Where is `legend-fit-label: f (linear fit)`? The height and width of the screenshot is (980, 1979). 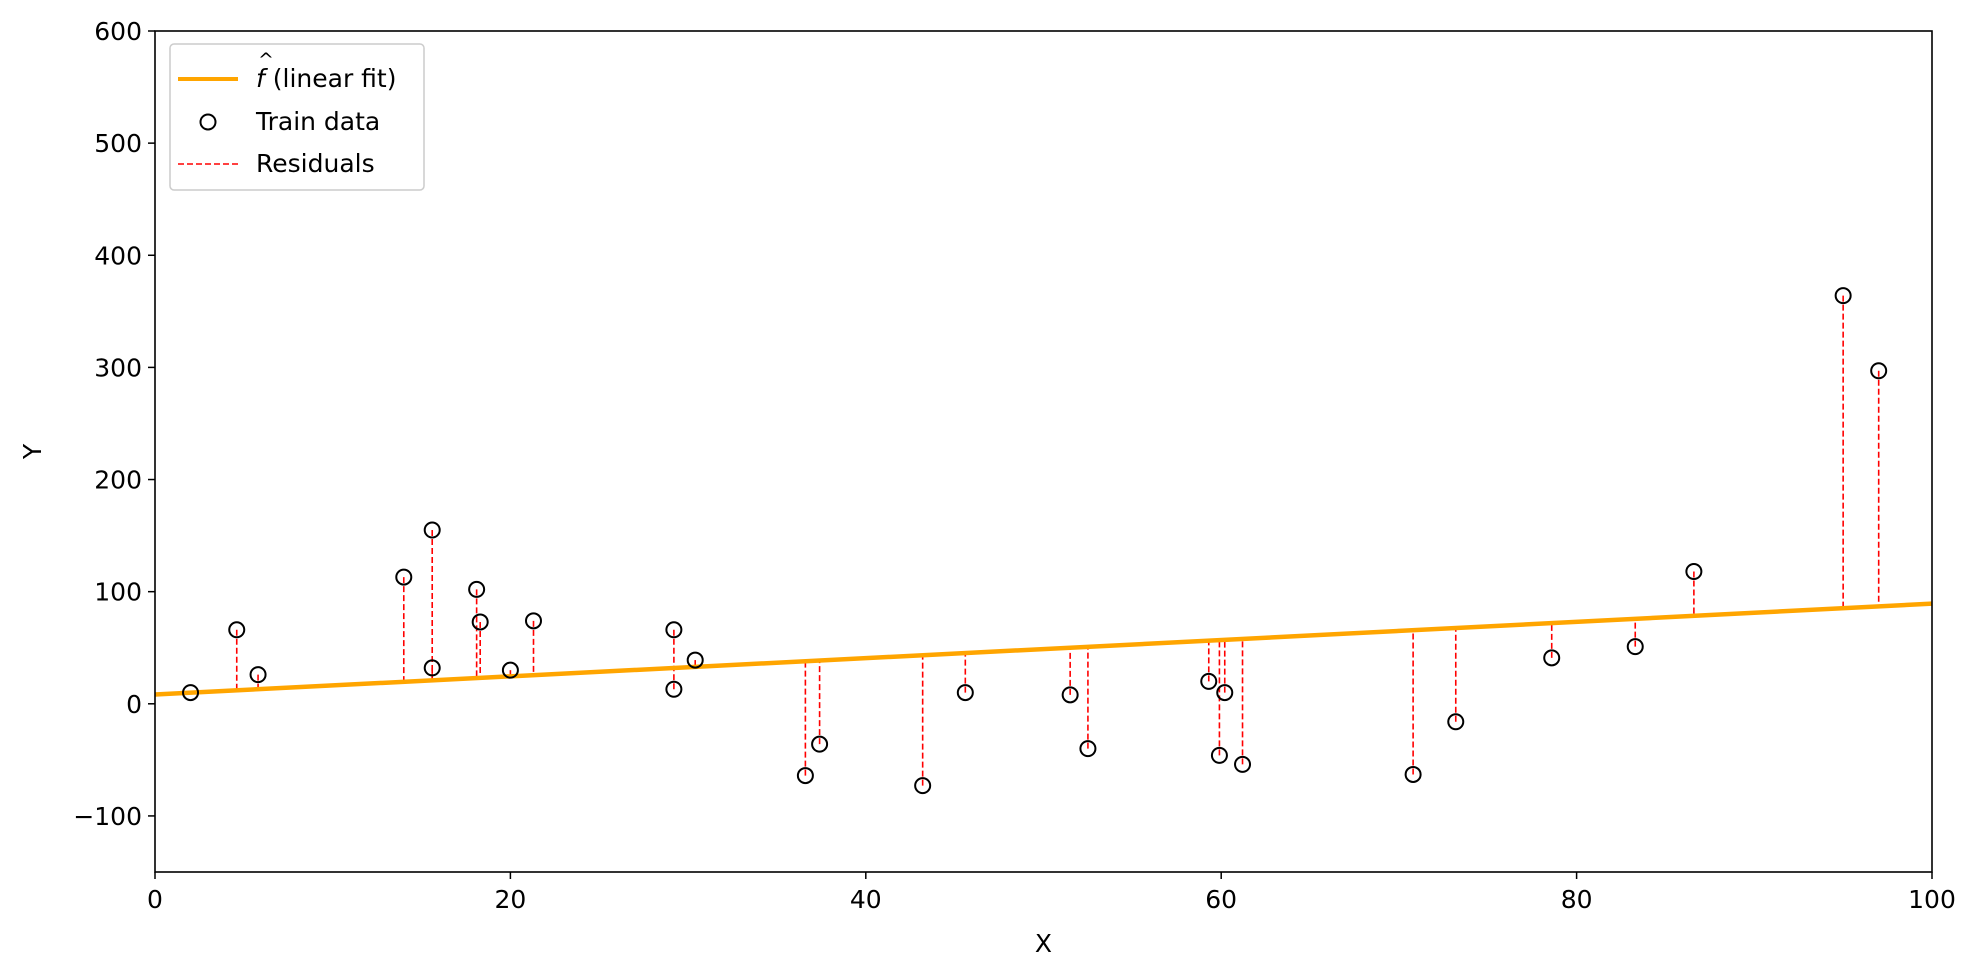
legend-fit-label: f (linear fit) is located at coordinates (326, 78).